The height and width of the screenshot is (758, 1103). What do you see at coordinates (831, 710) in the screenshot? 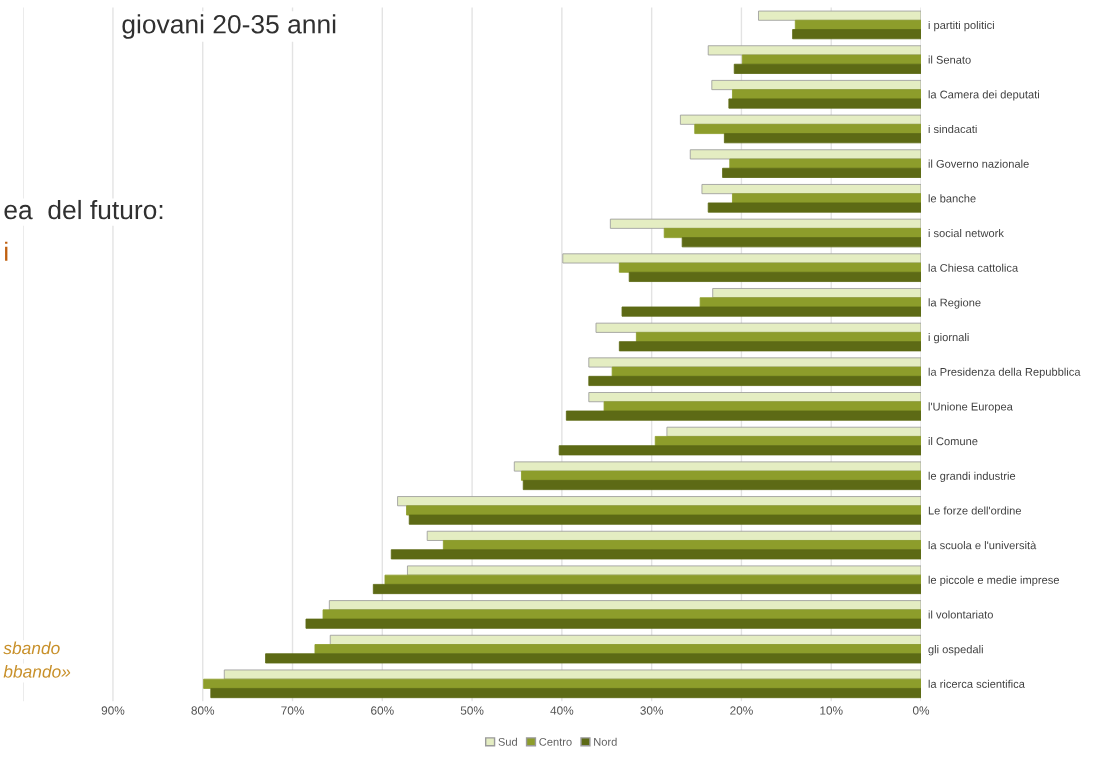
I see `x-tick-label: 10%` at bounding box center [831, 710].